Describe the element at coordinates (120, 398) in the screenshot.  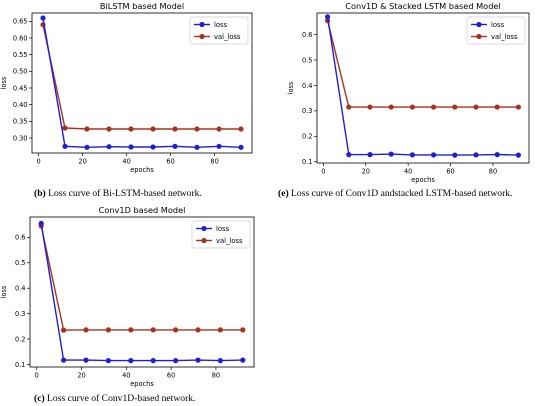
I see `caption-text: Loss curve of Conv1D-based network.` at that location.